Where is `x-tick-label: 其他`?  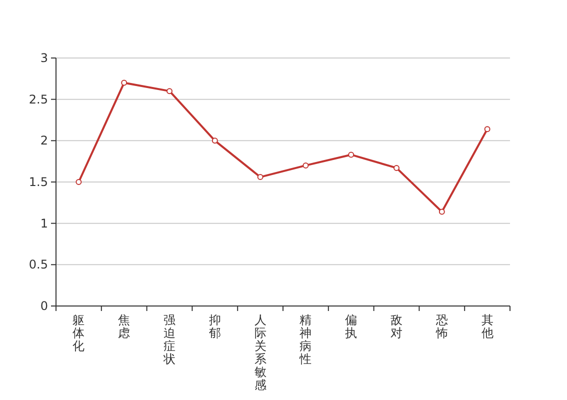
x-tick-label: 其他 is located at coordinates (487, 326).